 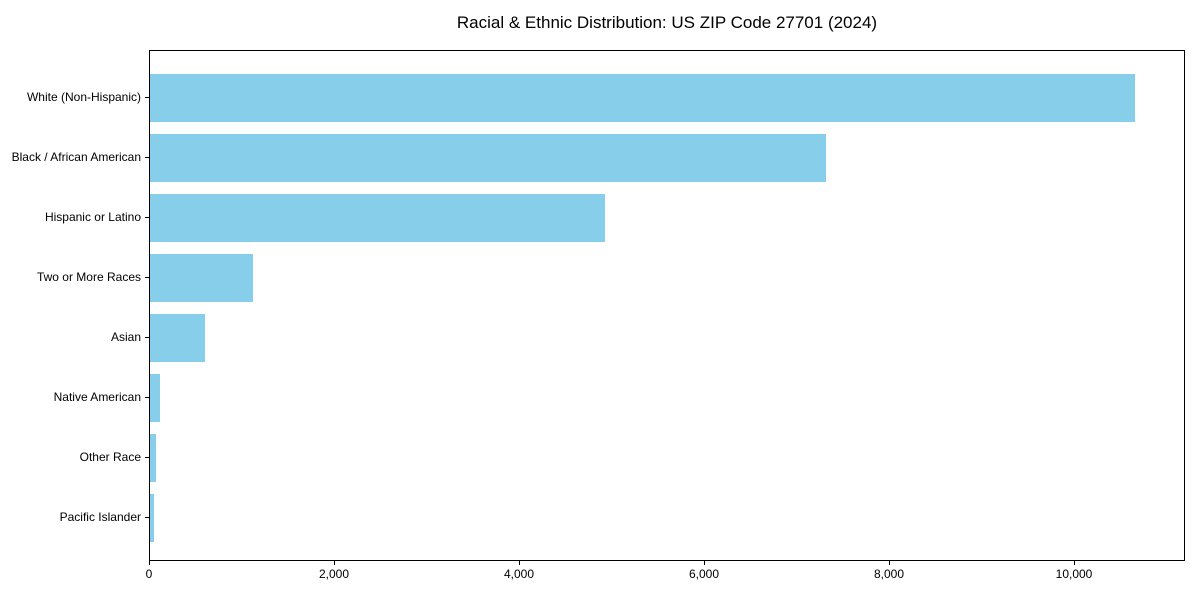 What do you see at coordinates (178, 338) in the screenshot?
I see `bar-asian` at bounding box center [178, 338].